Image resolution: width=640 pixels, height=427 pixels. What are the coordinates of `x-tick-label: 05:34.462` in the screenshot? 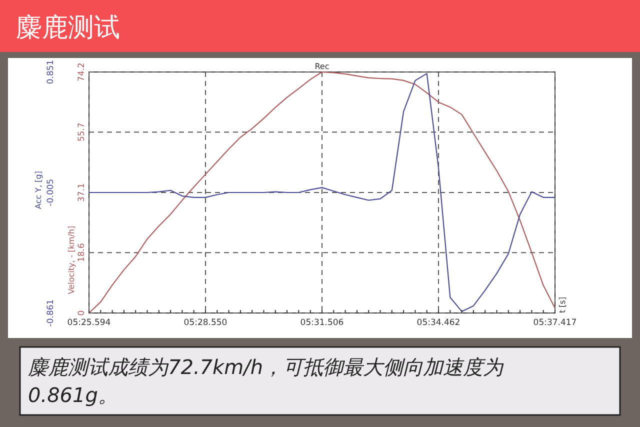 It's located at (438, 323).